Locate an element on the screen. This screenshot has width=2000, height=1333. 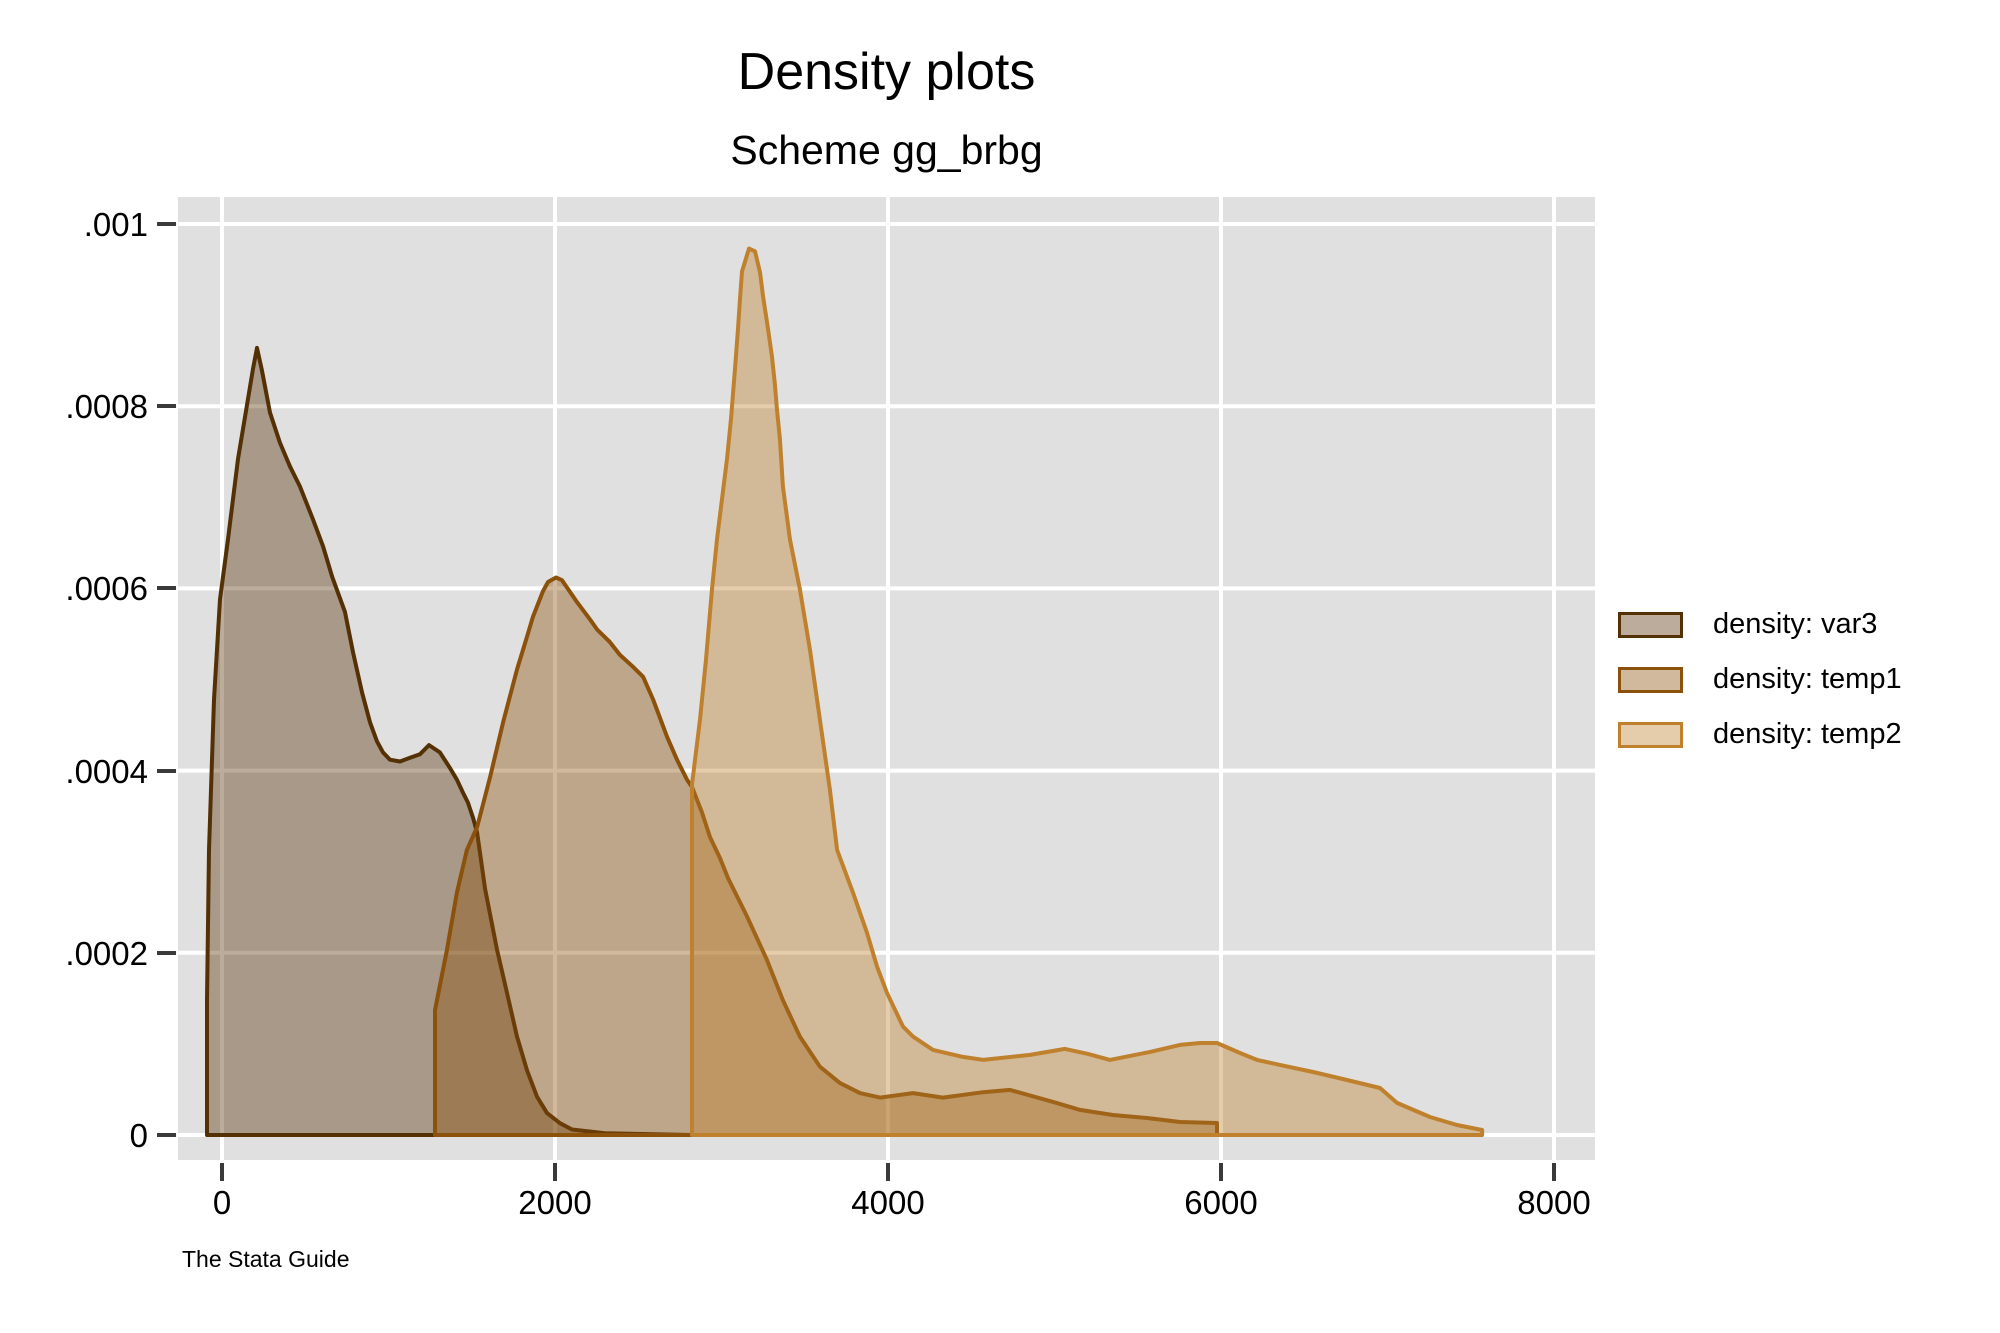
y-tick-label: .0004 is located at coordinates (106, 771).